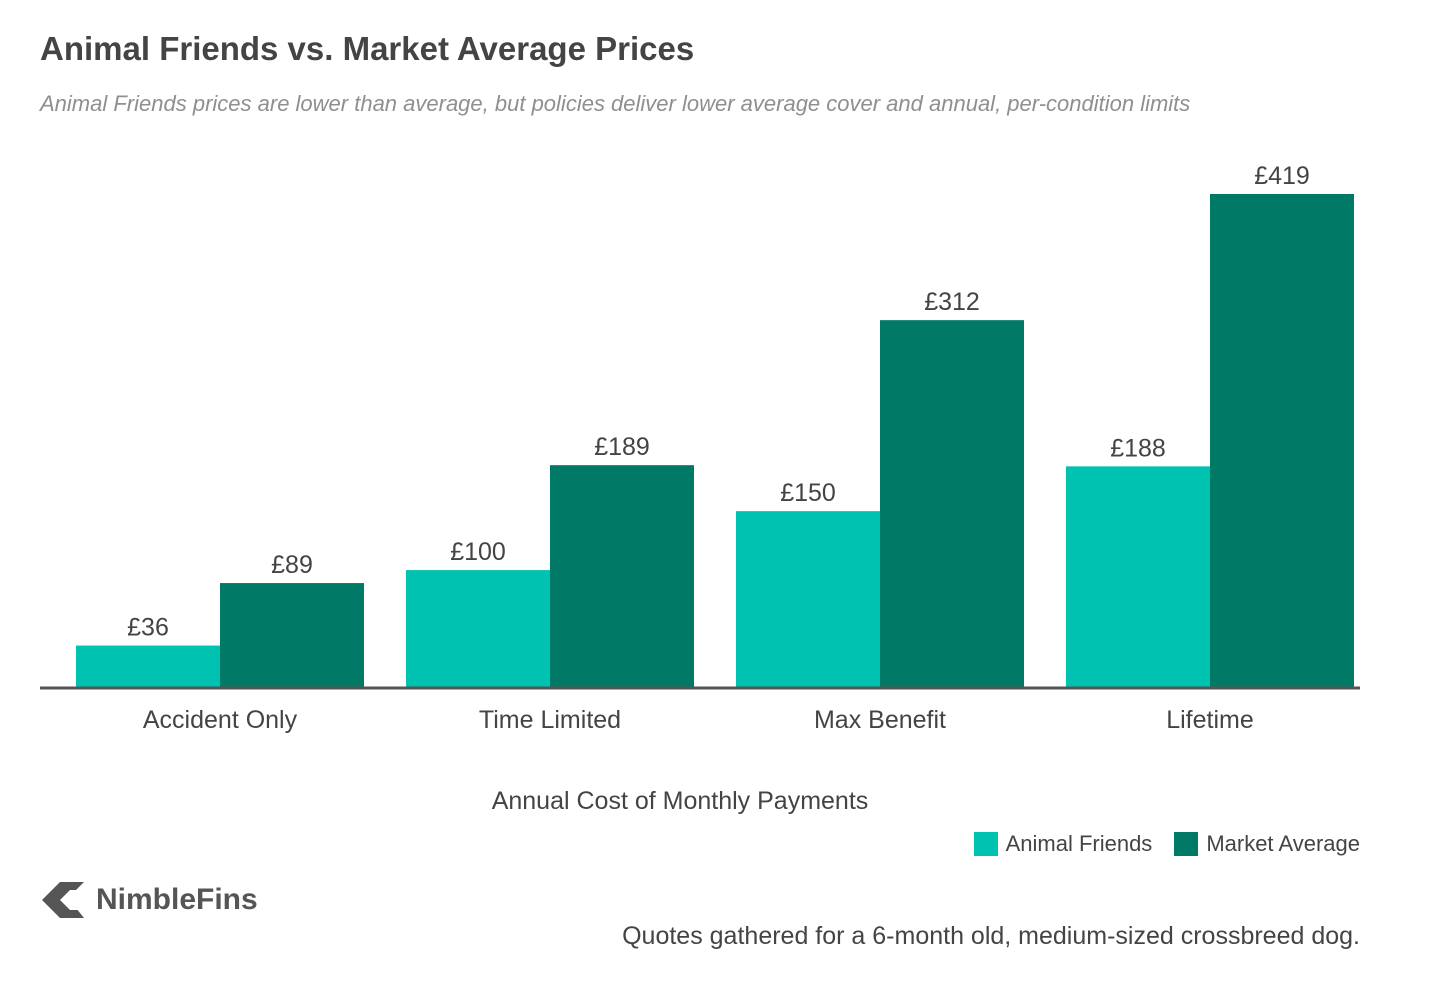 This screenshot has width=1440, height=990. I want to click on legend-item-market-average: Market Average, so click(1267, 844).